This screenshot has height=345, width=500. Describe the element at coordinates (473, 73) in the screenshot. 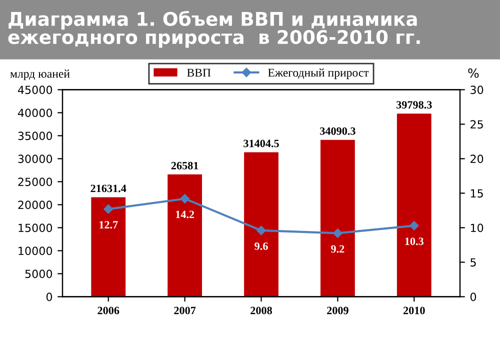

I see `y2-axis-title: %` at that location.